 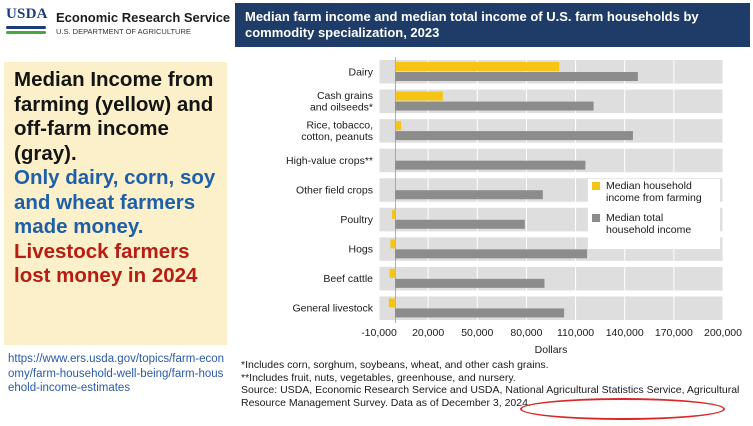 I want to click on x-axis-label: Dollars, so click(x=551, y=350).